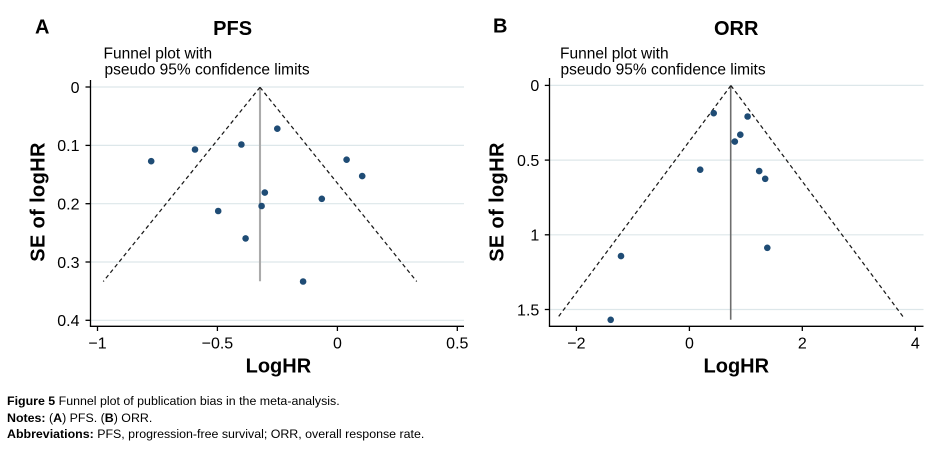 The image size is (933, 451). Describe the element at coordinates (232, 29) in the screenshot. I see `svg-text: PFS` at that location.